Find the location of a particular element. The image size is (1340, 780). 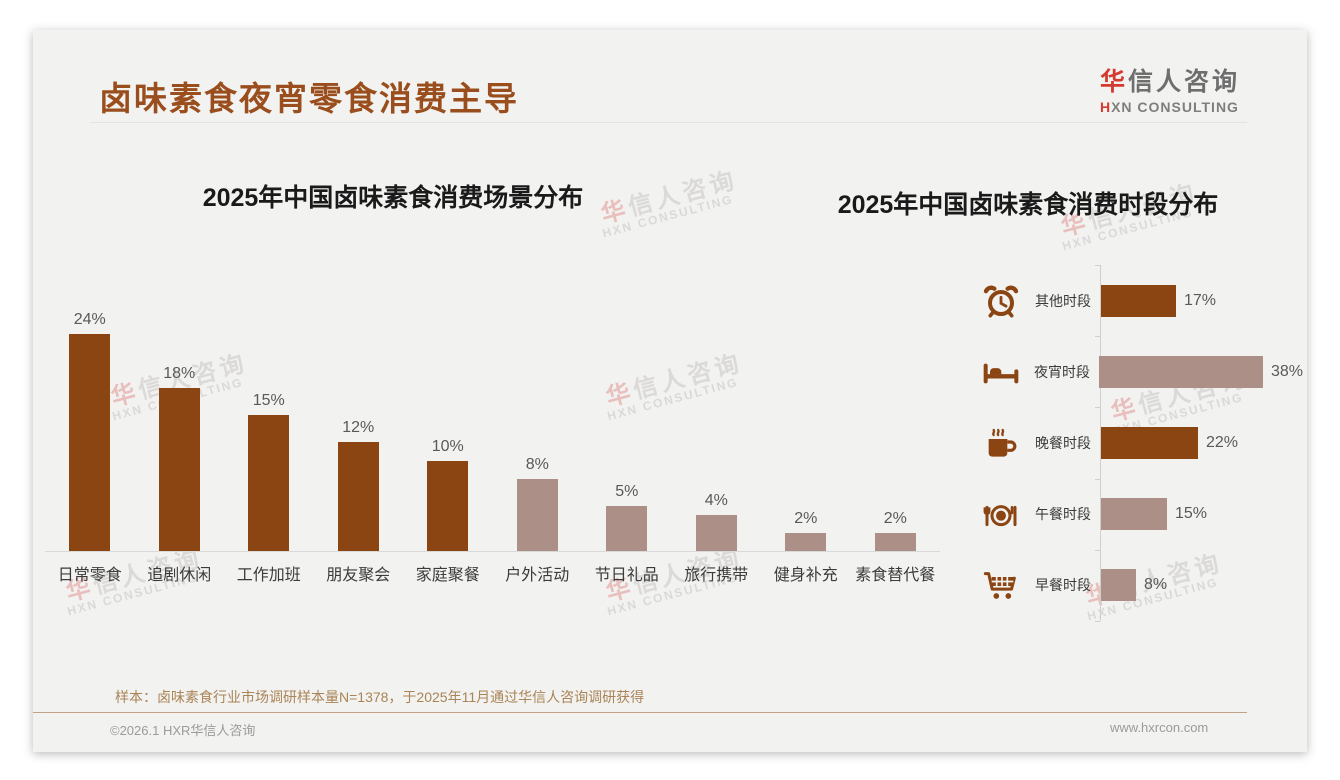

time-row: 午餐时段 15% is located at coordinates (1125, 514).